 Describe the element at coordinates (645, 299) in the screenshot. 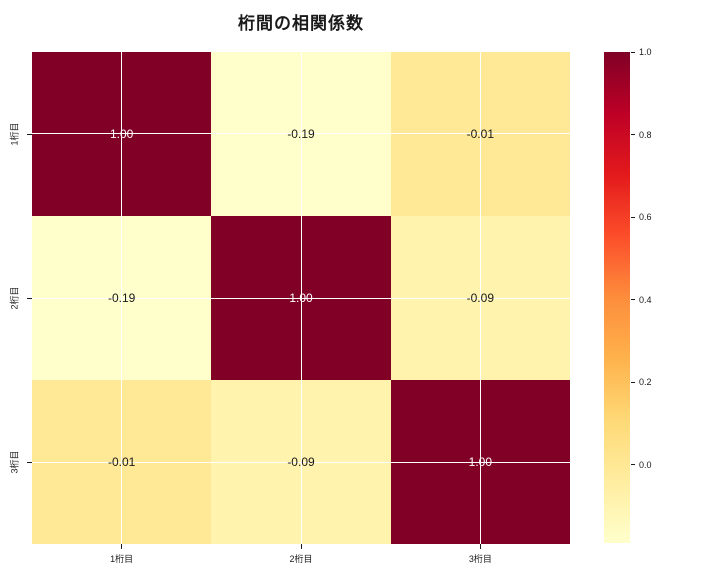

I see `colorbar-tick-label: 0.4` at that location.